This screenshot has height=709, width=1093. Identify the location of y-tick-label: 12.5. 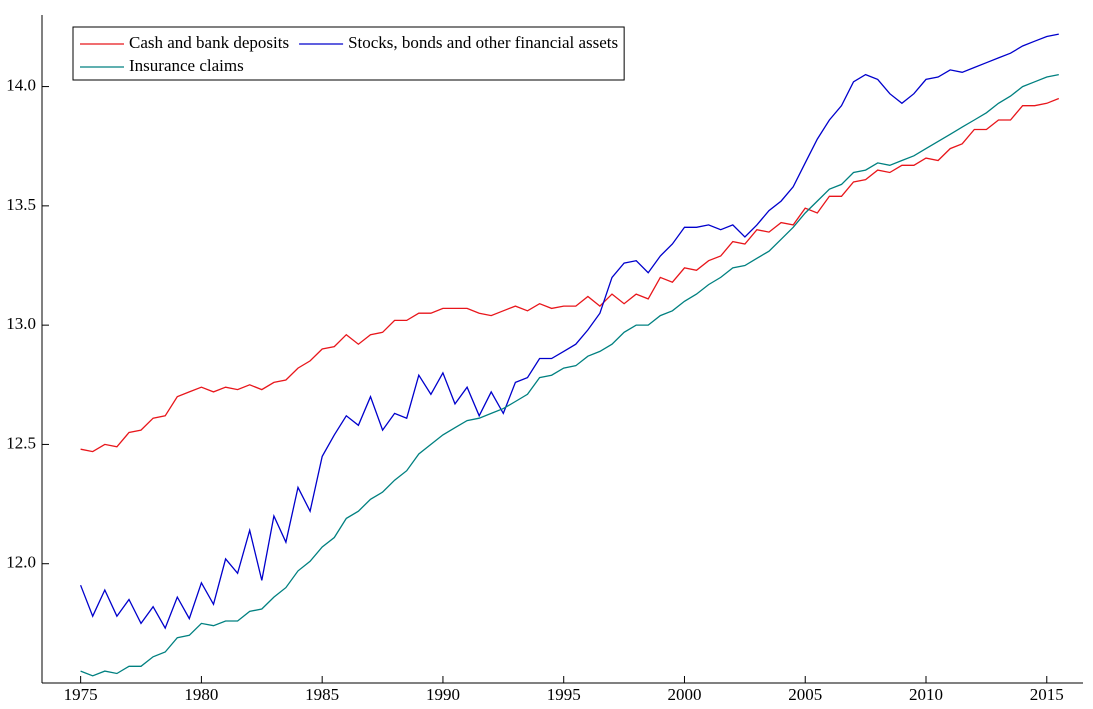
(21, 442).